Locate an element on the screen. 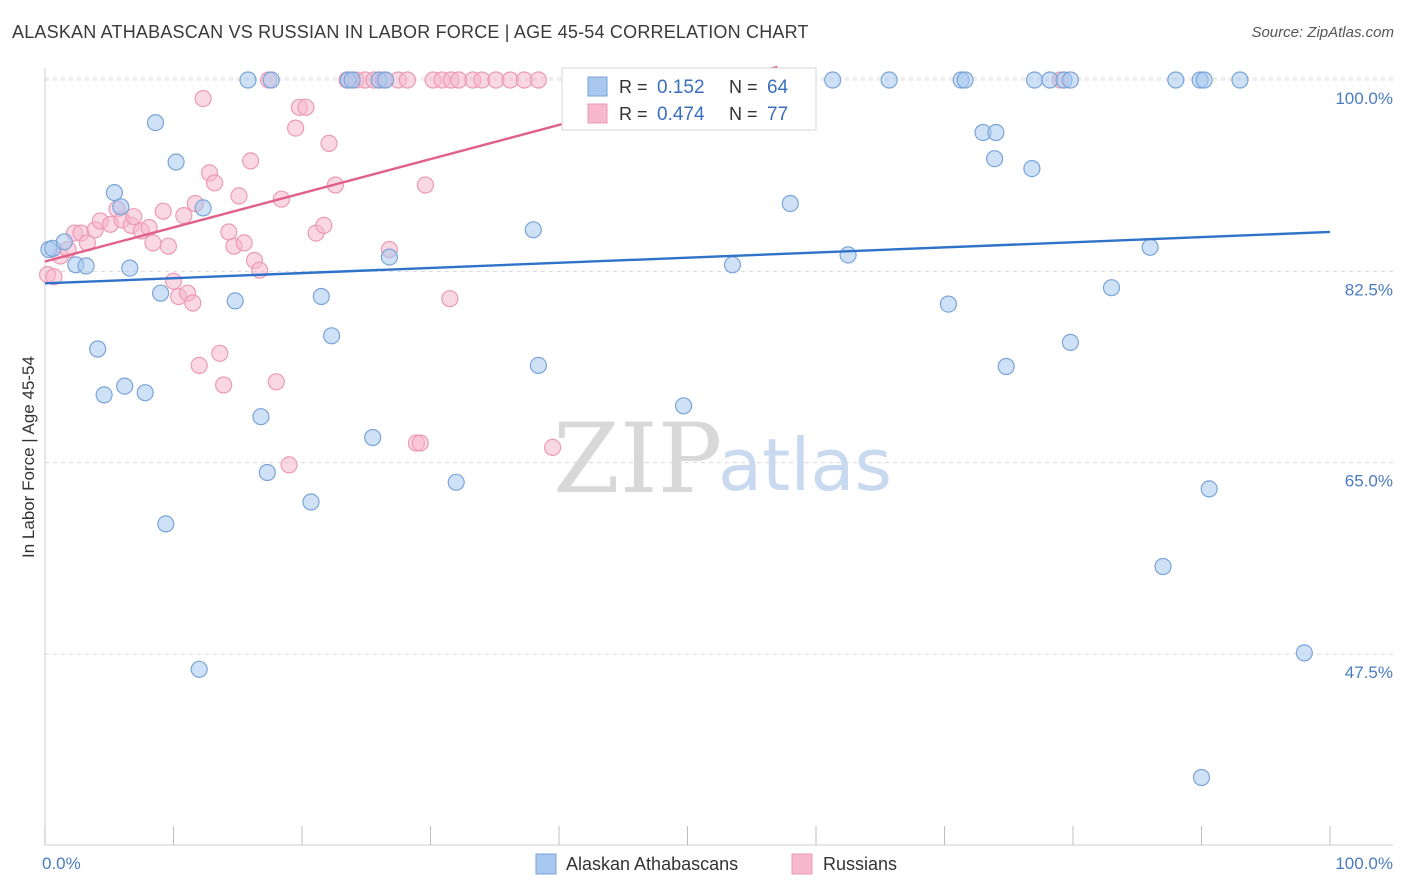 This screenshot has width=1406, height=892. bottom-legend-swatch-pink is located at coordinates (802, 864).